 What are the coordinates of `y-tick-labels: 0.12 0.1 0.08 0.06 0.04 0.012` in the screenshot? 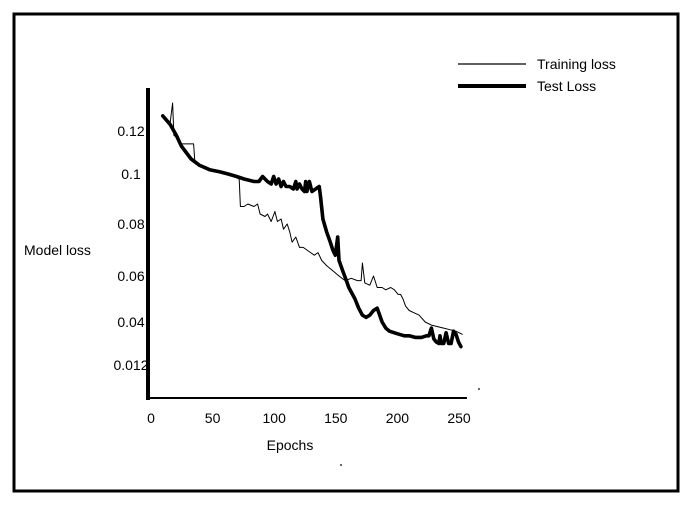 It's located at (130, 248).